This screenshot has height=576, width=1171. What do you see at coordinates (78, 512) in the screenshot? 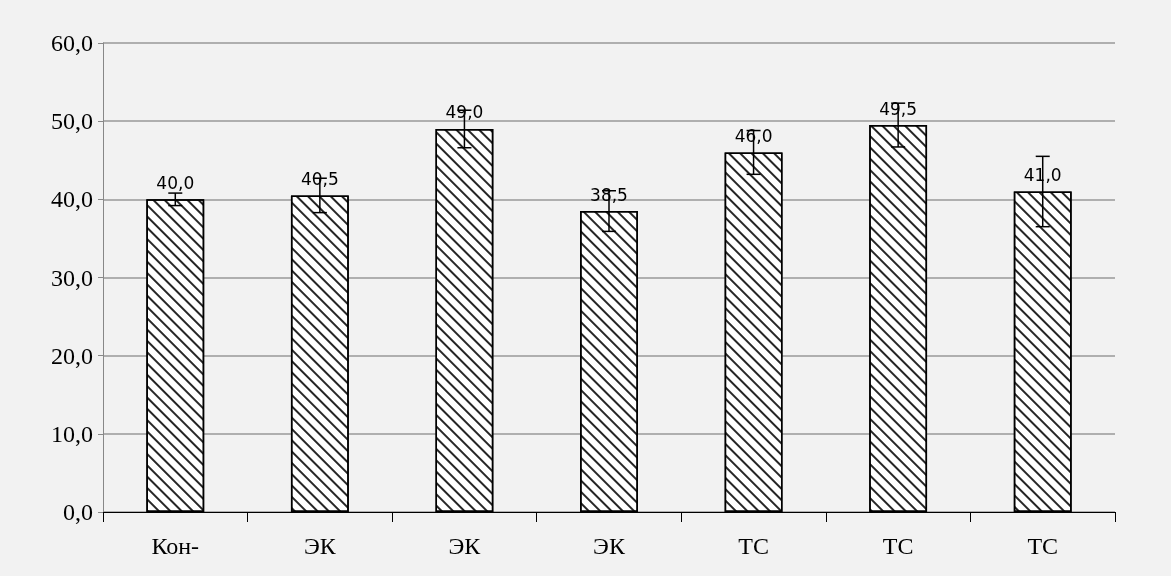
I see `y-tick-label: 0,0` at bounding box center [78, 512].